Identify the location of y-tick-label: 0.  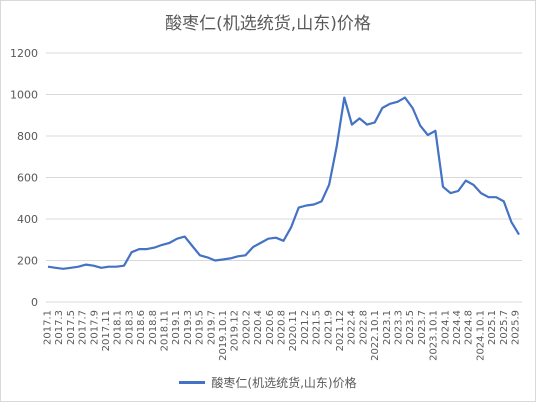
(34, 302).